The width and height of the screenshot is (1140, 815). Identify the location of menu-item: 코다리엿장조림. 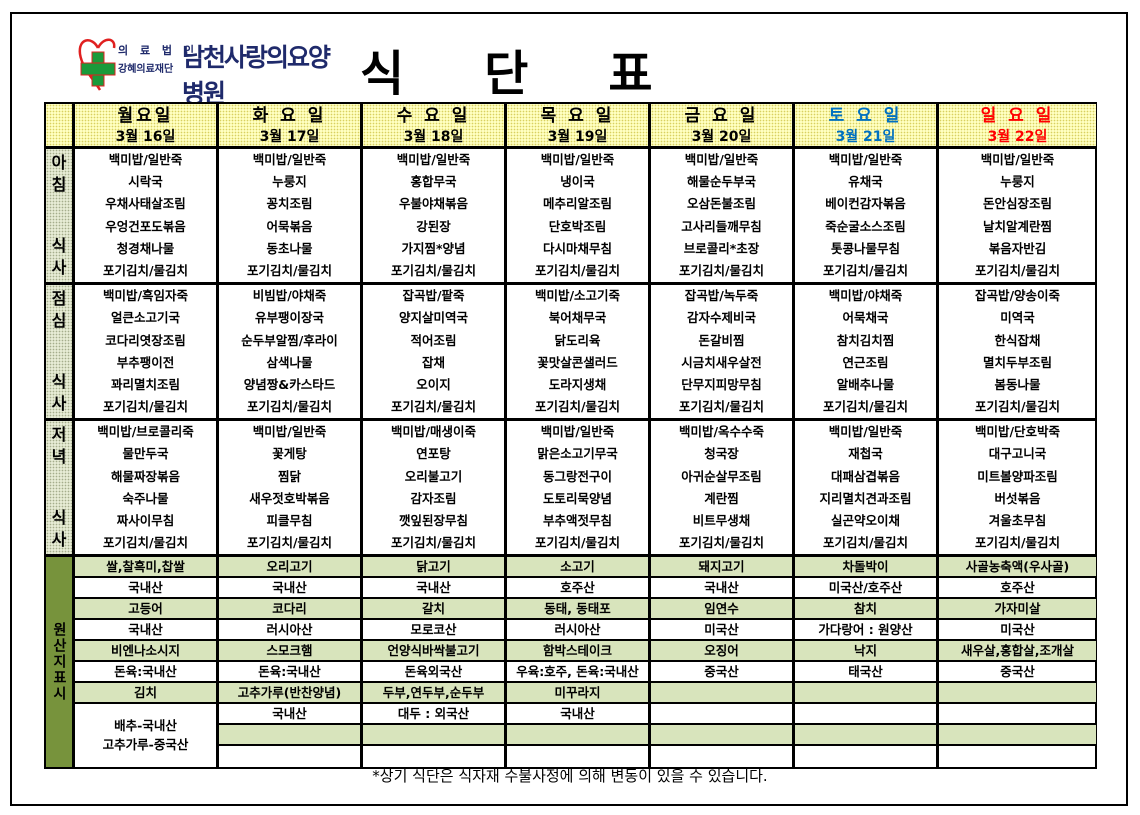
(145, 340).